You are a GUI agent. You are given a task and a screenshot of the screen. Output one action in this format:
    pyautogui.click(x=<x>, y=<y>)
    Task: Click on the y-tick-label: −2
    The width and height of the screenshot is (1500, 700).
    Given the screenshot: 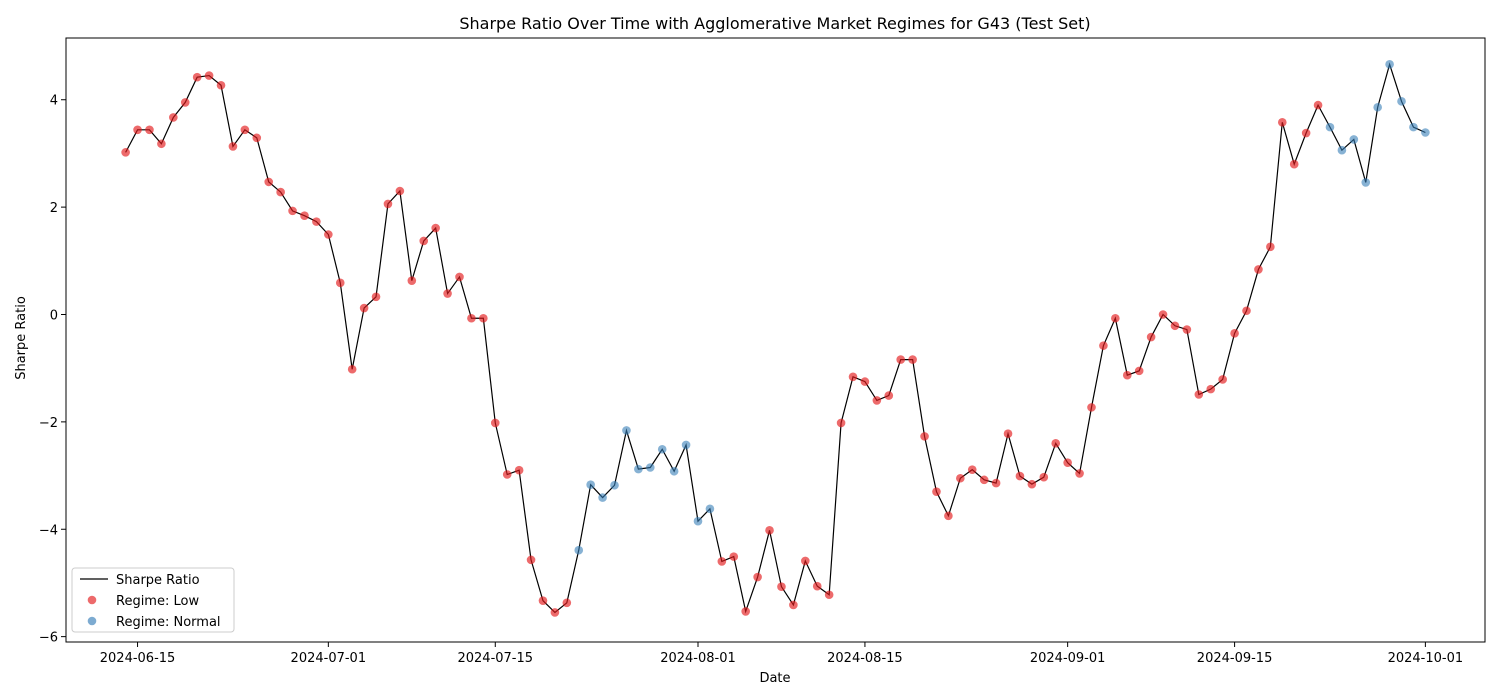 What is the action you would take?
    pyautogui.click(x=48, y=423)
    